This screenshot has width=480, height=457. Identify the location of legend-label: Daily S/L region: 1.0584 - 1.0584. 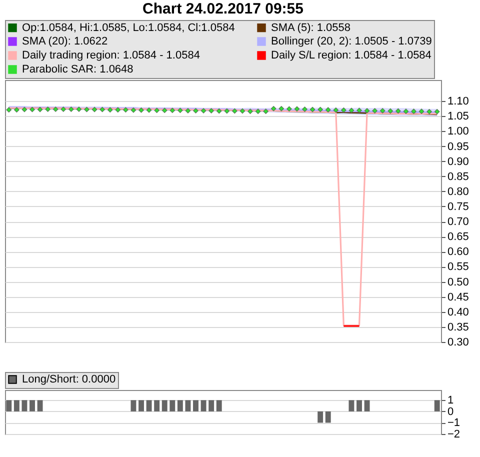
(351, 56).